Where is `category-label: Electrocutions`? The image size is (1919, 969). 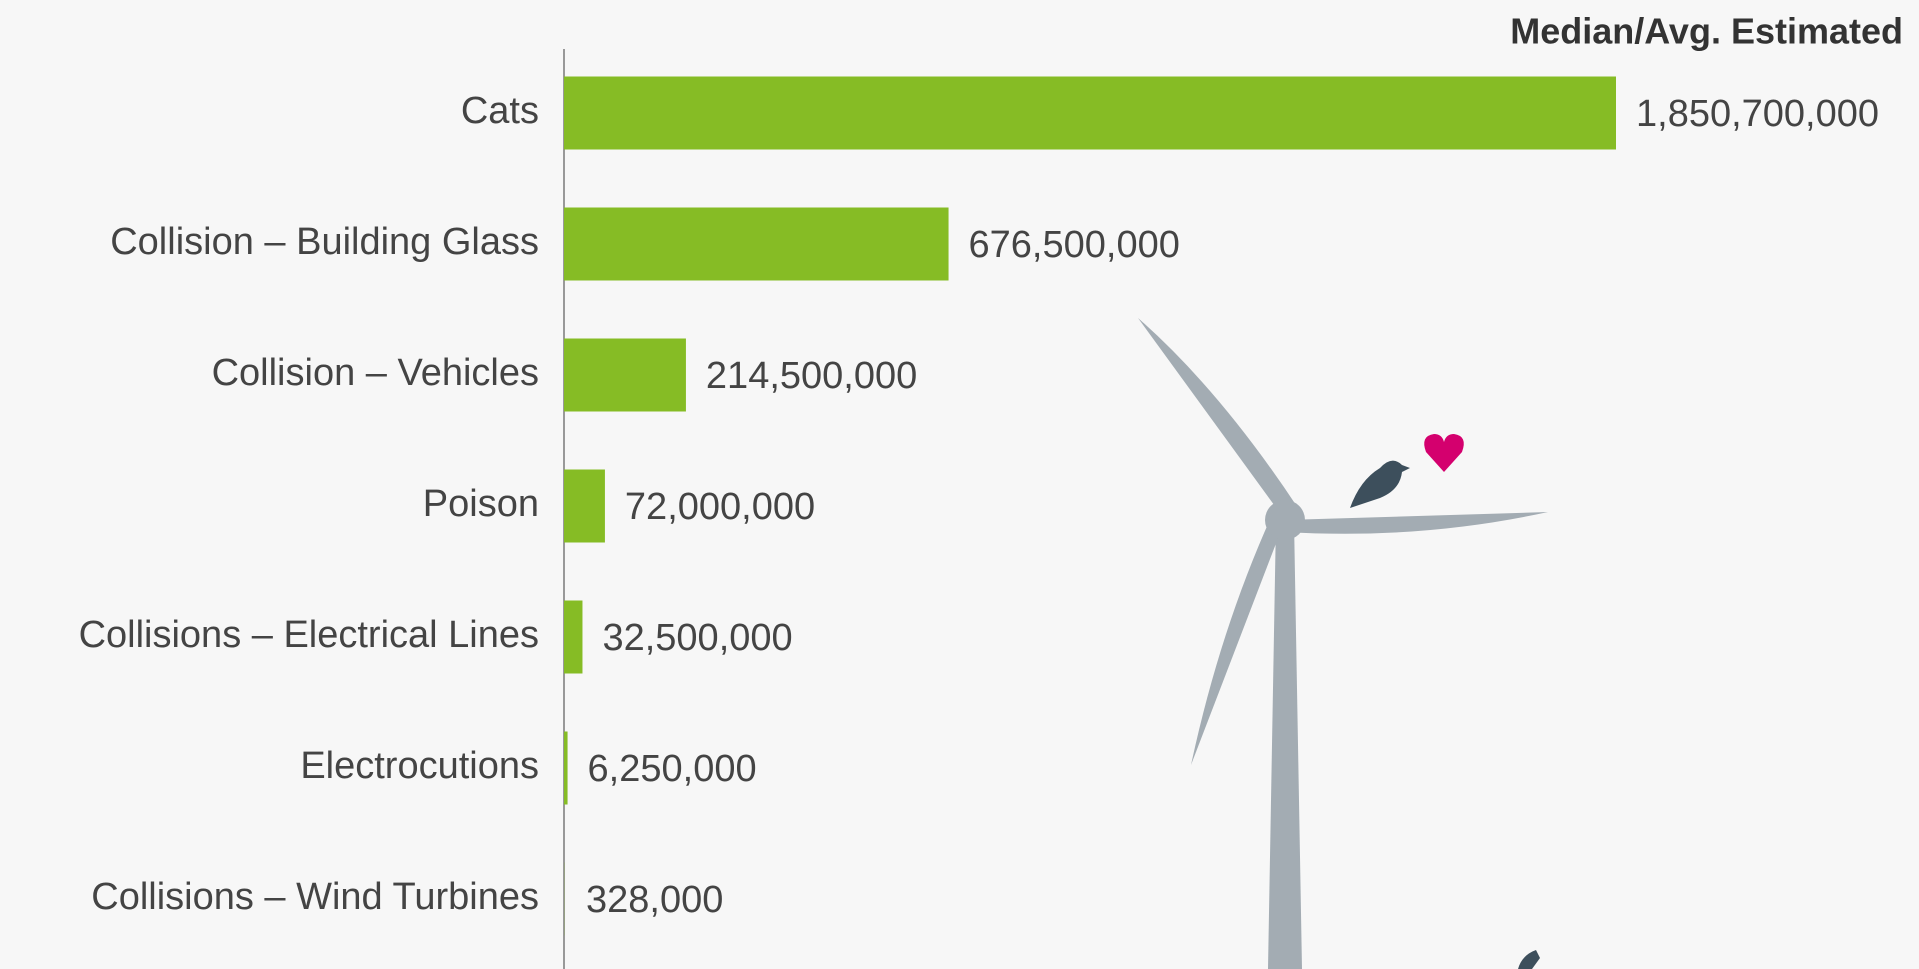 category-label: Electrocutions is located at coordinates (419, 766).